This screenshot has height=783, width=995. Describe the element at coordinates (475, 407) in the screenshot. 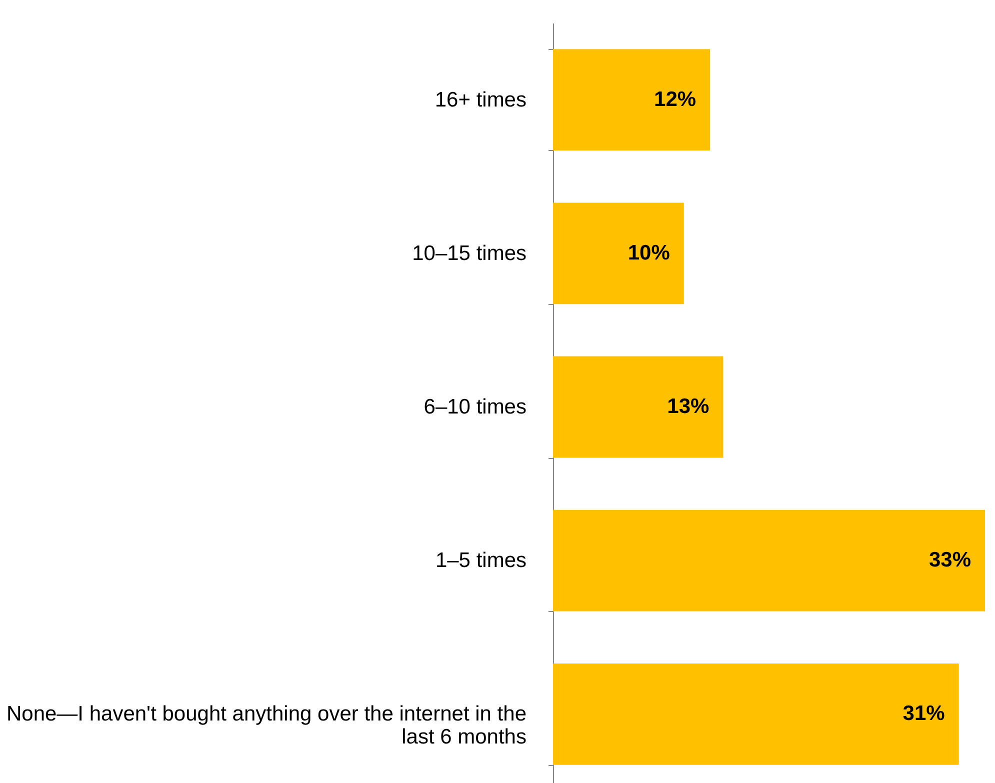

I see `y-tick-label: 6–10 times` at that location.